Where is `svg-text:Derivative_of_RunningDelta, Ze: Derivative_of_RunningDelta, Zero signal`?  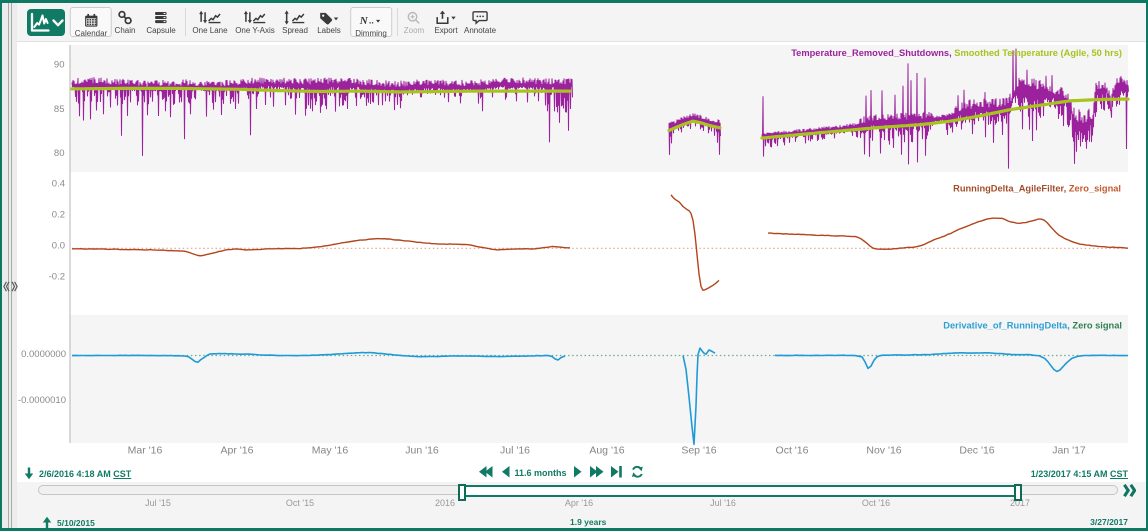
svg-text:Derivative_of_RunningDelta, Ze: Derivative_of_RunningDelta, Zero signal is located at coordinates (1032, 326).